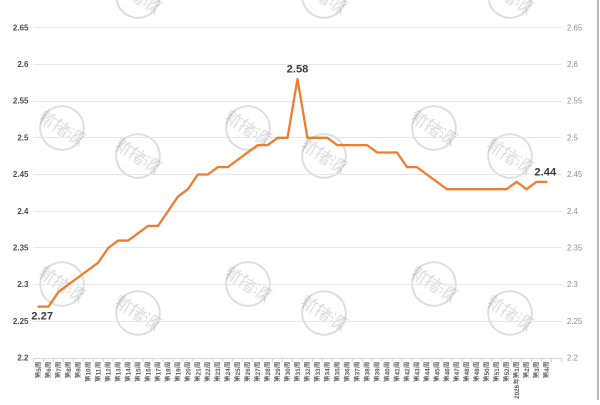 This screenshot has height=405, width=600. What do you see at coordinates (69, 370) in the screenshot?
I see `svg-text: 8` at bounding box center [69, 370].